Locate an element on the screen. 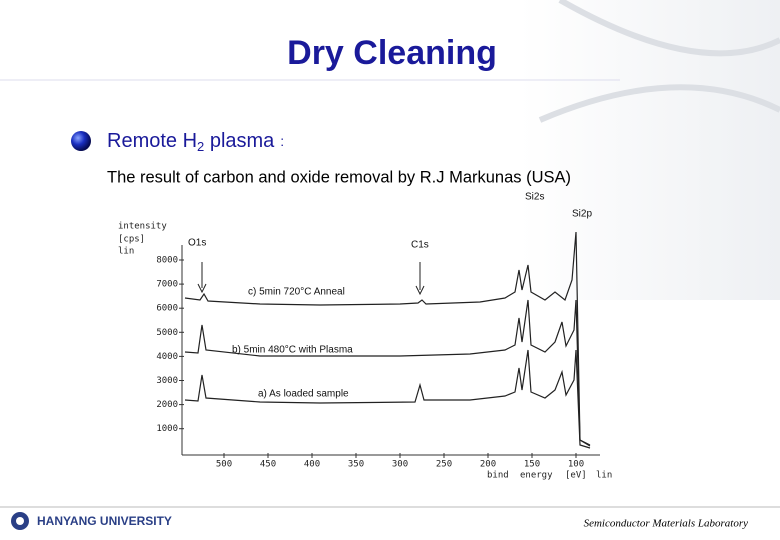 The height and width of the screenshot is (540, 780). peak-label: Si2p is located at coordinates (582, 214).